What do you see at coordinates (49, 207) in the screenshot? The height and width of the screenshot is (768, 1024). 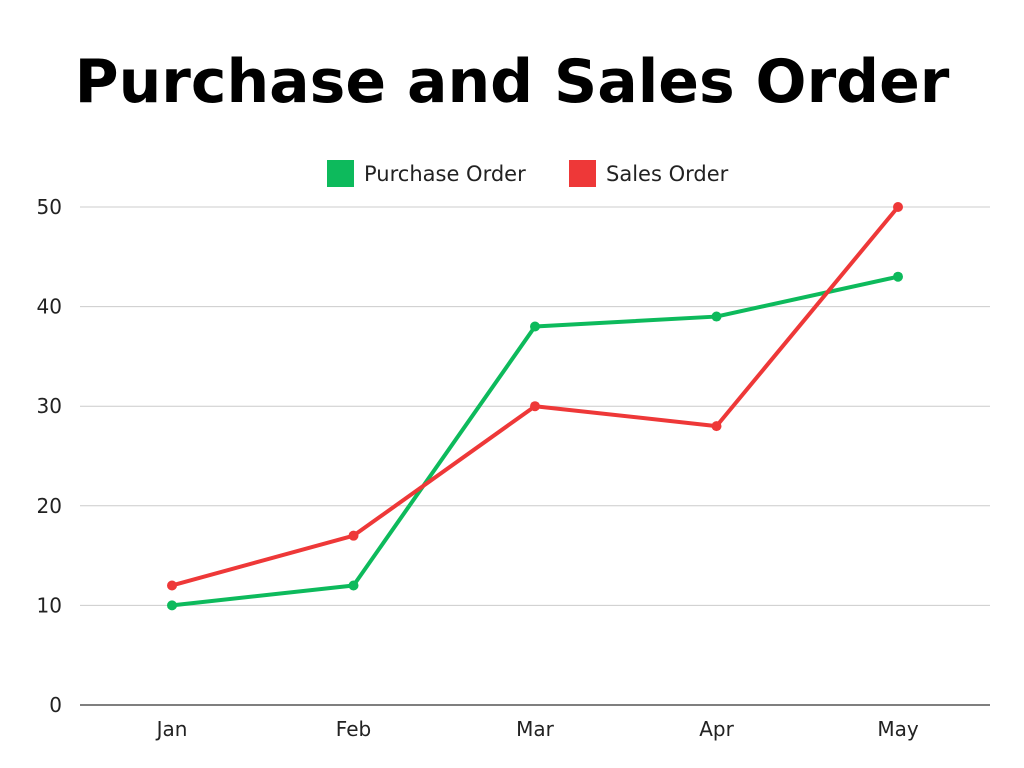 I see `y-tick-label-50: 50` at bounding box center [49, 207].